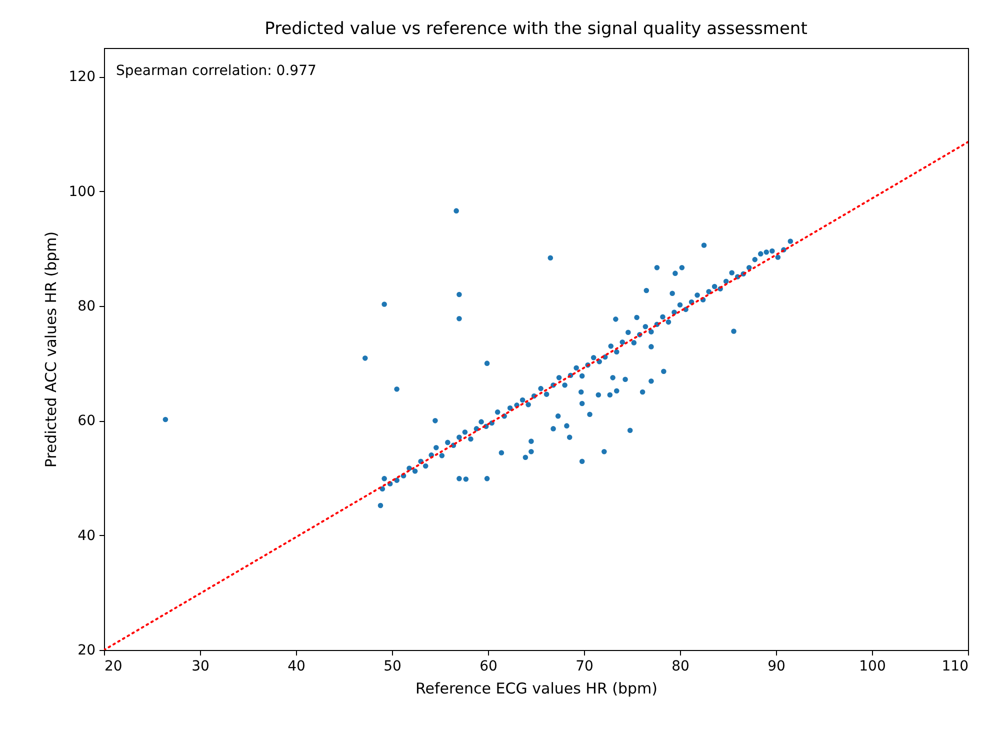 This screenshot has height=733, width=996. Describe the element at coordinates (681, 666) in the screenshot. I see `x-tick-label: 80` at that location.